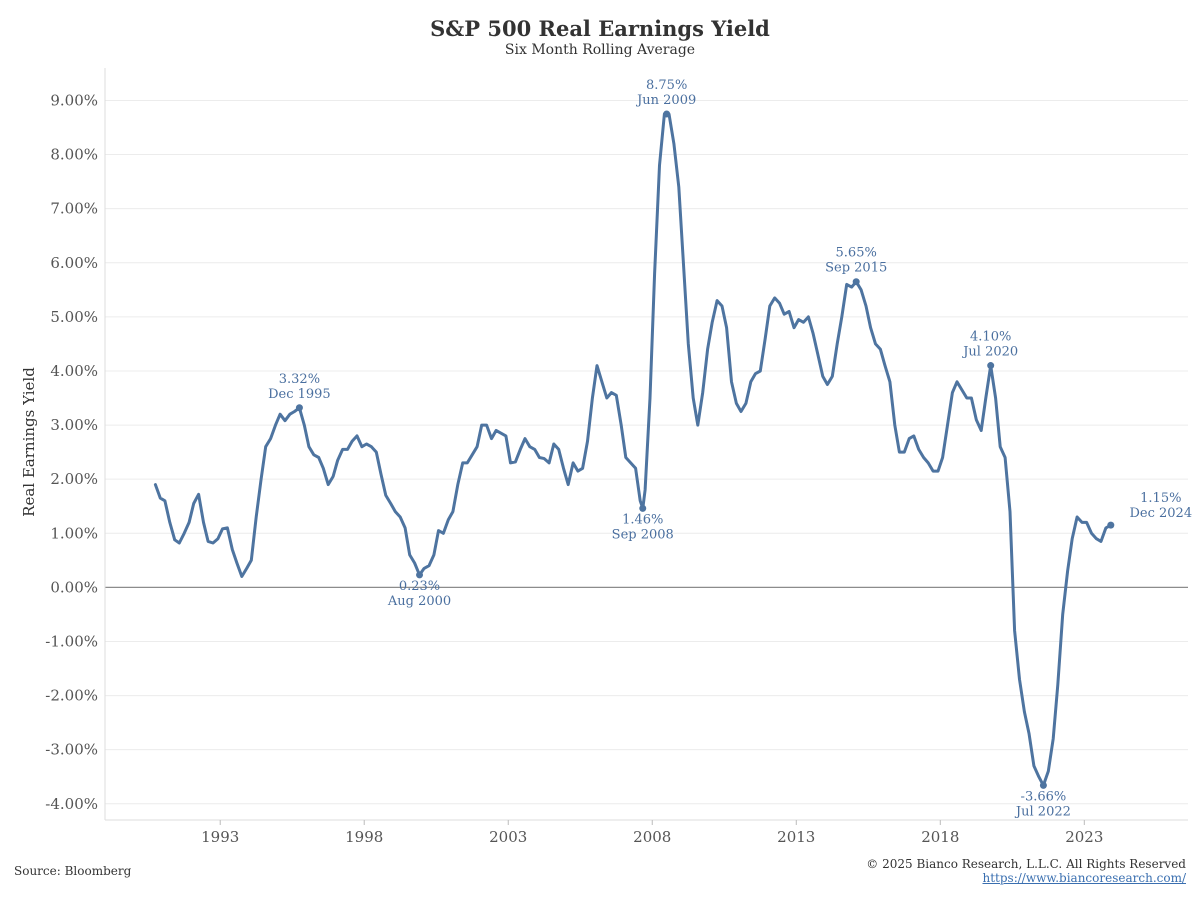 The height and width of the screenshot is (900, 1200). What do you see at coordinates (990, 337) in the screenshot?
I see `annotation-value: 4.10%` at bounding box center [990, 337].